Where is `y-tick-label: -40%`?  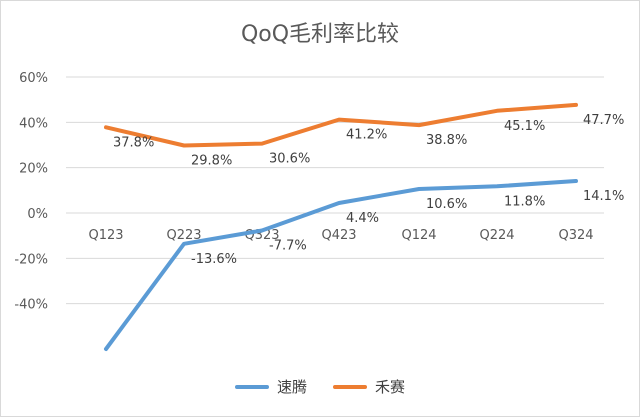
y-tick-label: -40% is located at coordinates (31, 305).